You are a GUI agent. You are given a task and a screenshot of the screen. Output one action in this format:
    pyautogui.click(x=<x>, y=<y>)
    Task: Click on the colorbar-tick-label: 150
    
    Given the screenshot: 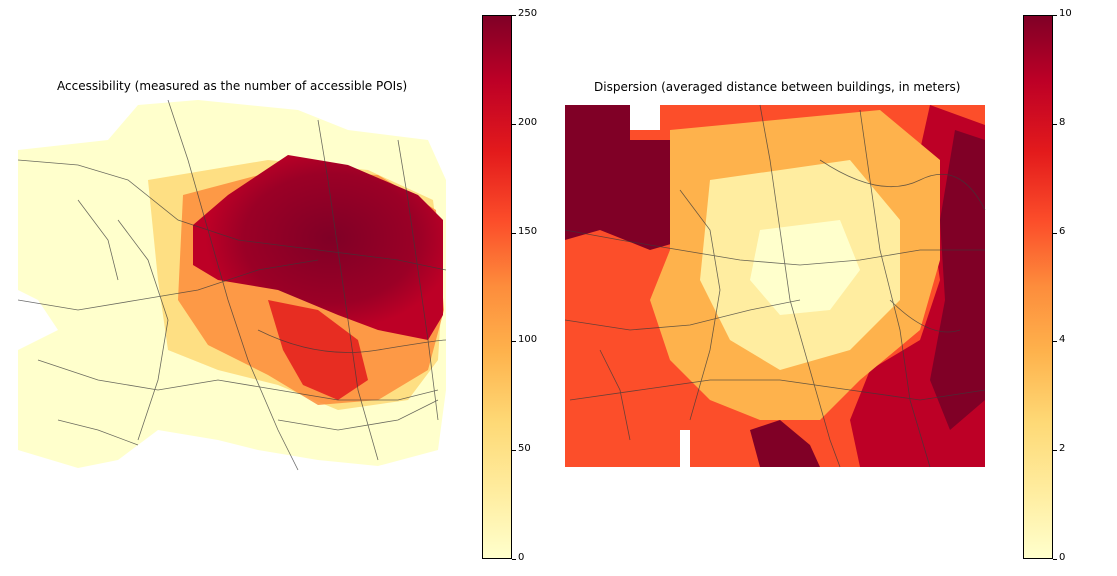 What is the action you would take?
    pyautogui.click(x=524, y=231)
    